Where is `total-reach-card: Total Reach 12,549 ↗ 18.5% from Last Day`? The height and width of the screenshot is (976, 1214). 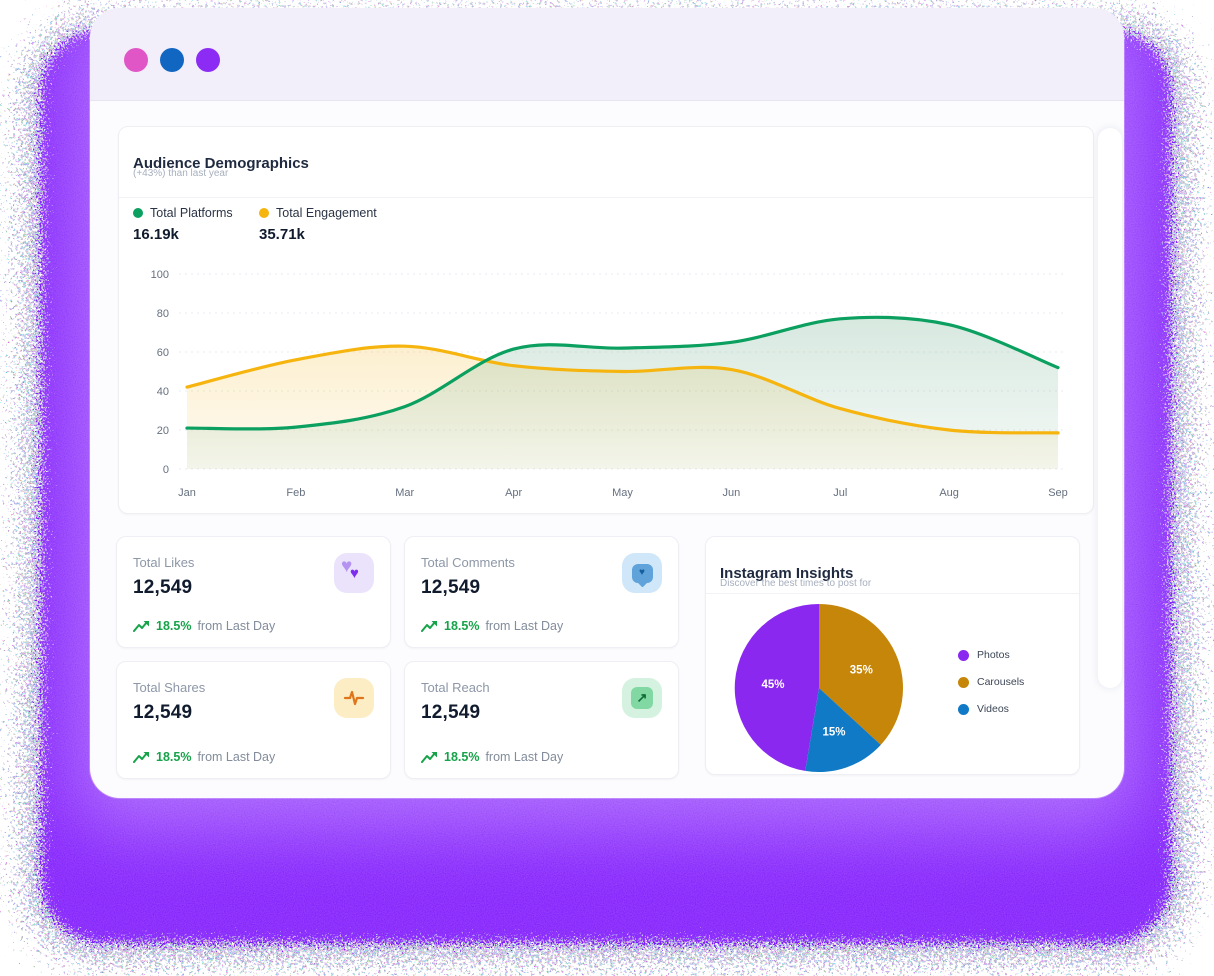 total-reach-card: Total Reach 12,549 ↗ 18.5% from Last Day is located at coordinates (541, 720).